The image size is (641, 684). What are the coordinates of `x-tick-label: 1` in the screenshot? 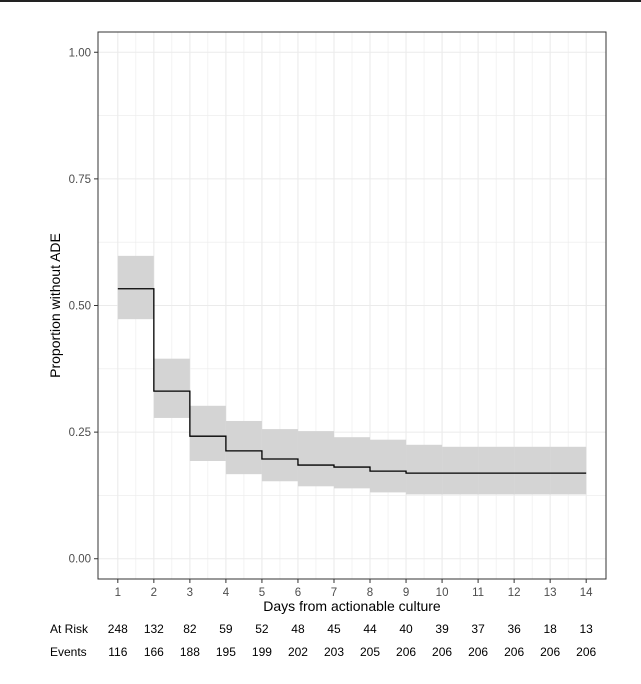 It's located at (118, 593).